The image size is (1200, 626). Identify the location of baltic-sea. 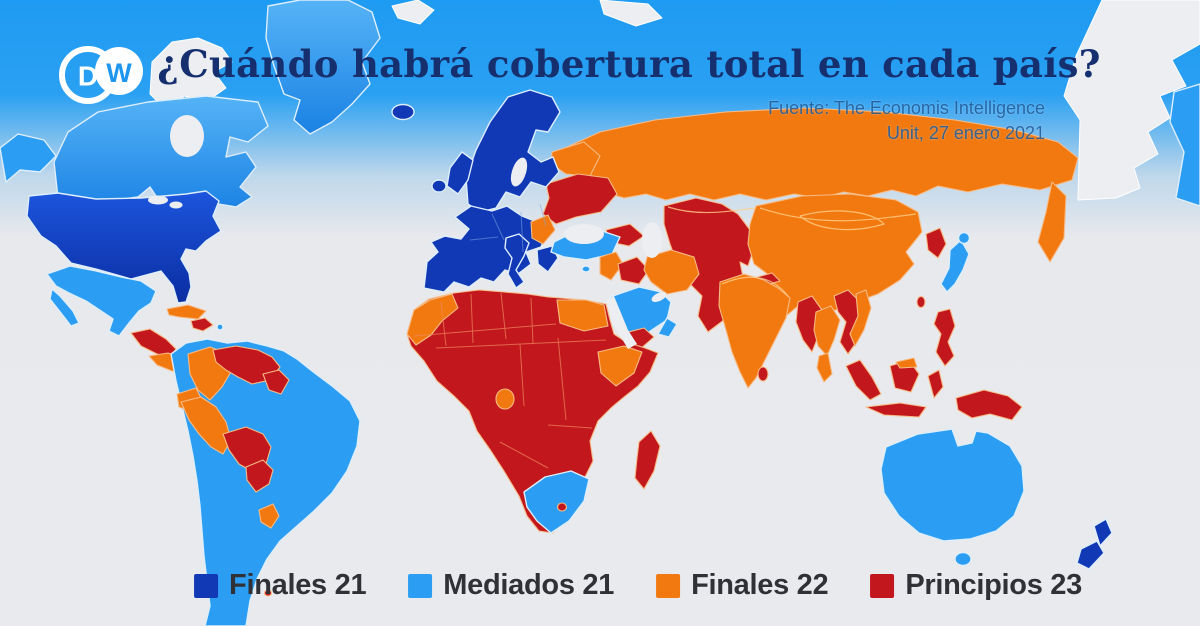
(519, 172).